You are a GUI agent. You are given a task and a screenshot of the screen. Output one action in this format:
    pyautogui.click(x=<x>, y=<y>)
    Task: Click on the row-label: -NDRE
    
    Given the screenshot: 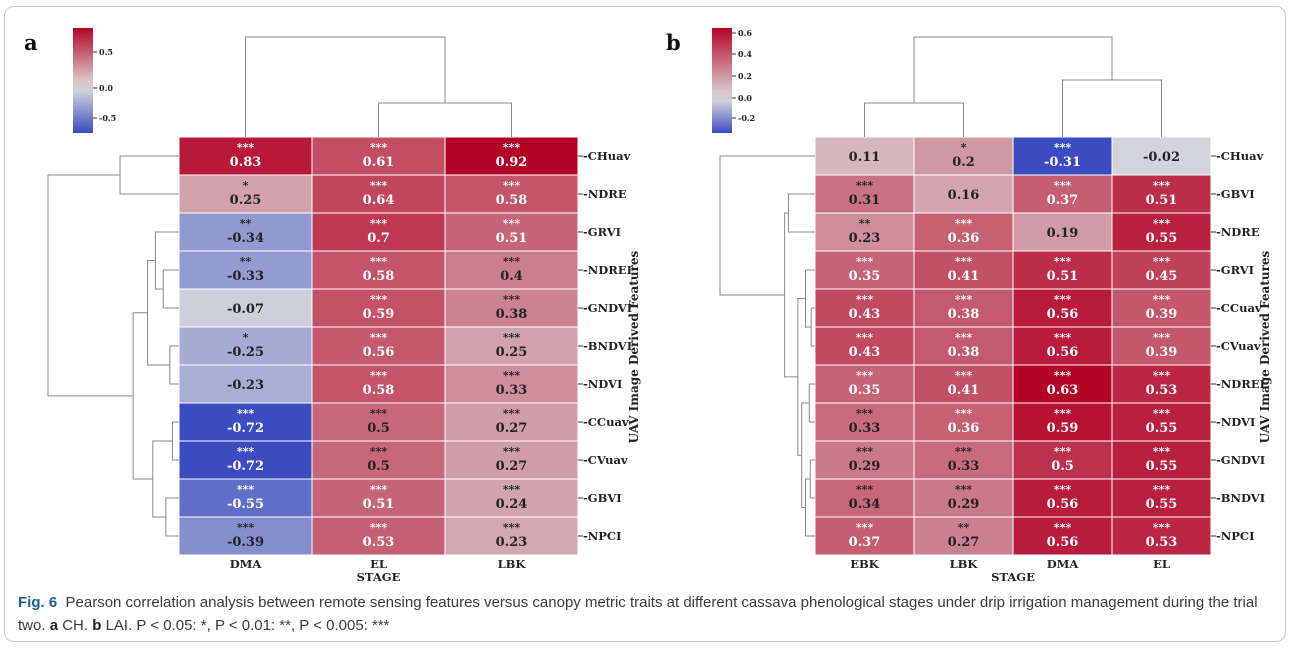 What is the action you would take?
    pyautogui.click(x=1238, y=232)
    